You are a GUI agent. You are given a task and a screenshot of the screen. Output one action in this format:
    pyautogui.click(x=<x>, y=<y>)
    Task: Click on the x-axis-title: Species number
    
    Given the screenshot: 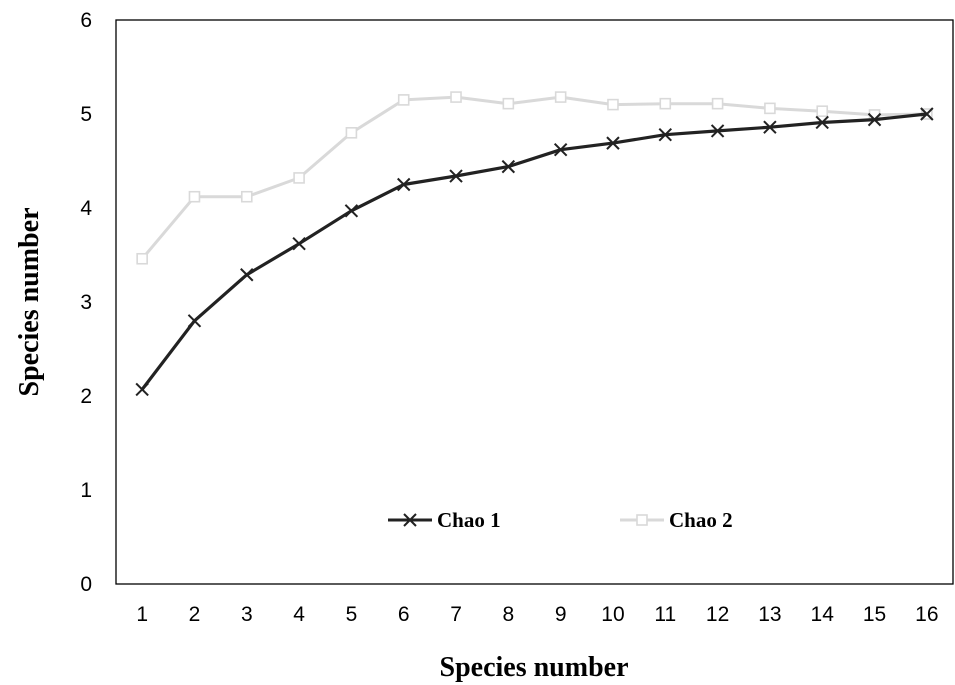 What is the action you would take?
    pyautogui.click(x=534, y=667)
    